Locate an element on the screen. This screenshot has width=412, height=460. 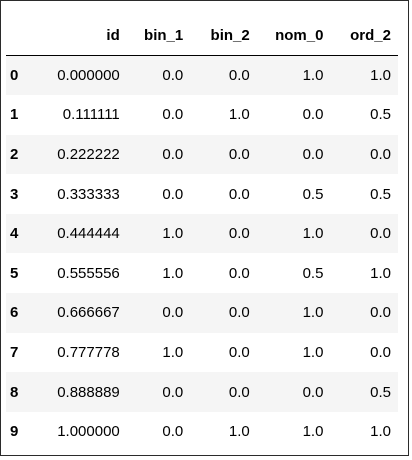
table-row: 4 0.444444 1.0 0.0 1.0 0.0 is located at coordinates (202, 233).